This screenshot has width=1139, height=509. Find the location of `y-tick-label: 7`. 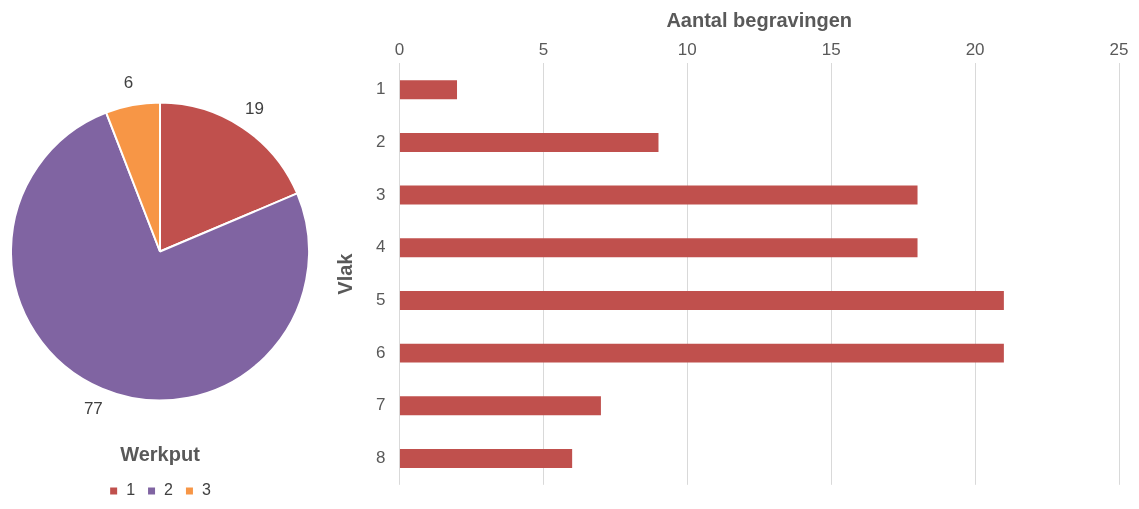

y-tick-label: 7 is located at coordinates (380, 405).